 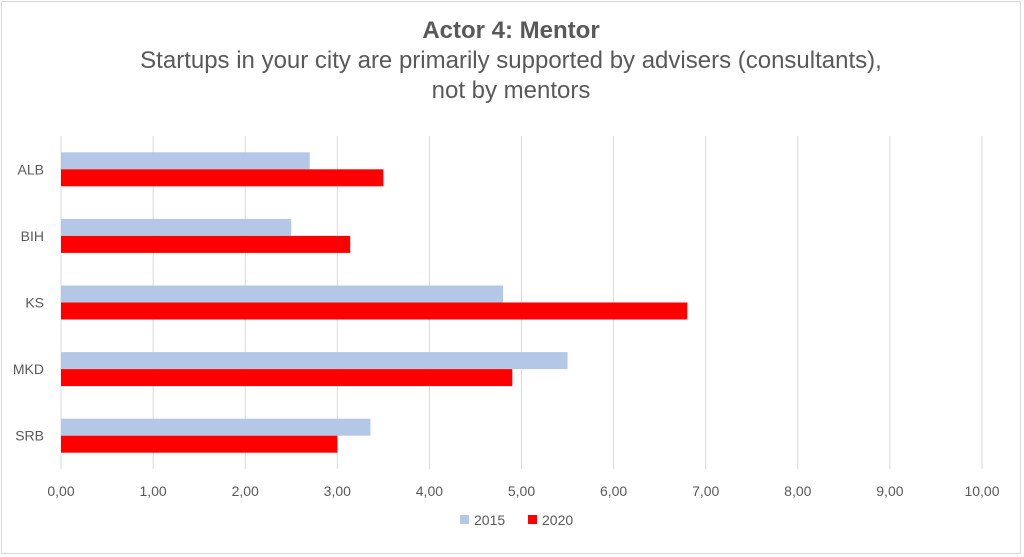 What do you see at coordinates (31, 169) in the screenshot?
I see `y-category-label: ALB` at bounding box center [31, 169].